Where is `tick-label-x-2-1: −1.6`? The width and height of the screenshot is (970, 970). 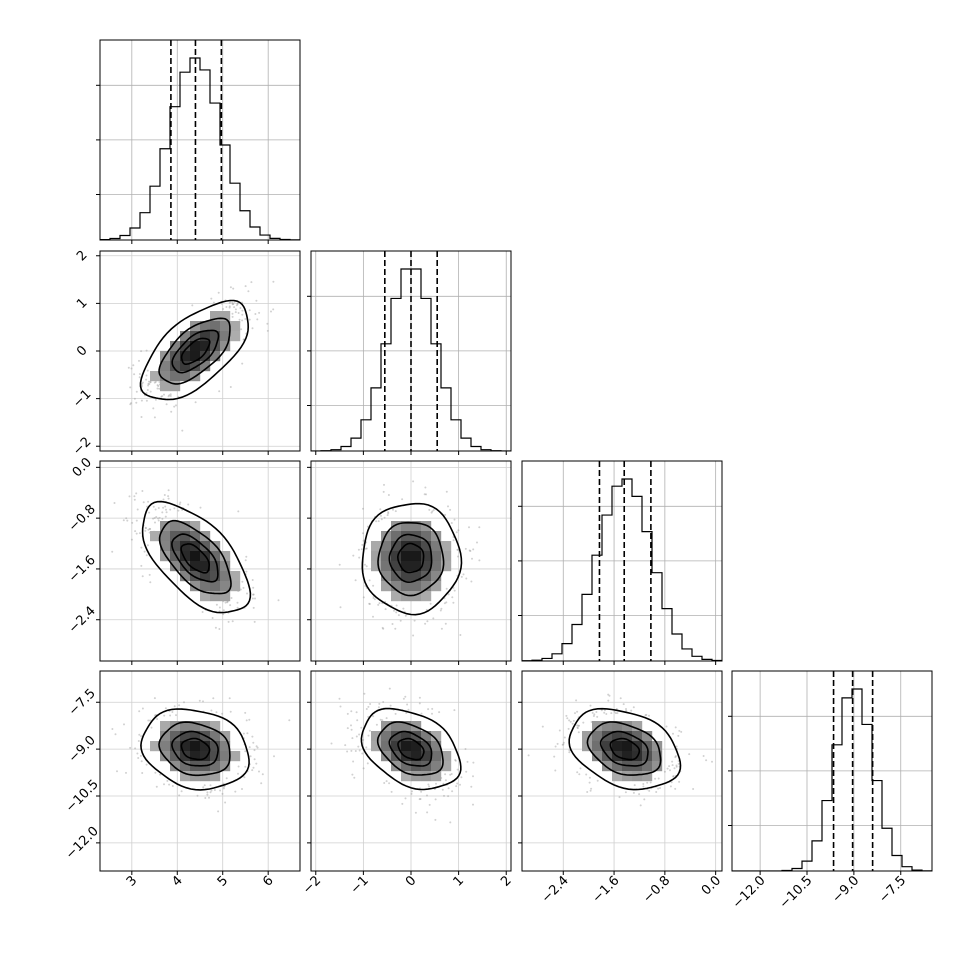 tick-label-x-2-1: −1.6 is located at coordinates (606, 889).